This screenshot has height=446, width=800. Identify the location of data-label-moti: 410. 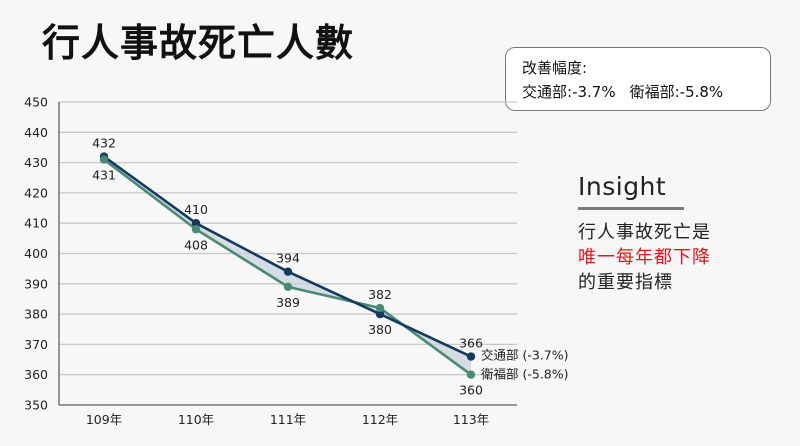
(196, 209).